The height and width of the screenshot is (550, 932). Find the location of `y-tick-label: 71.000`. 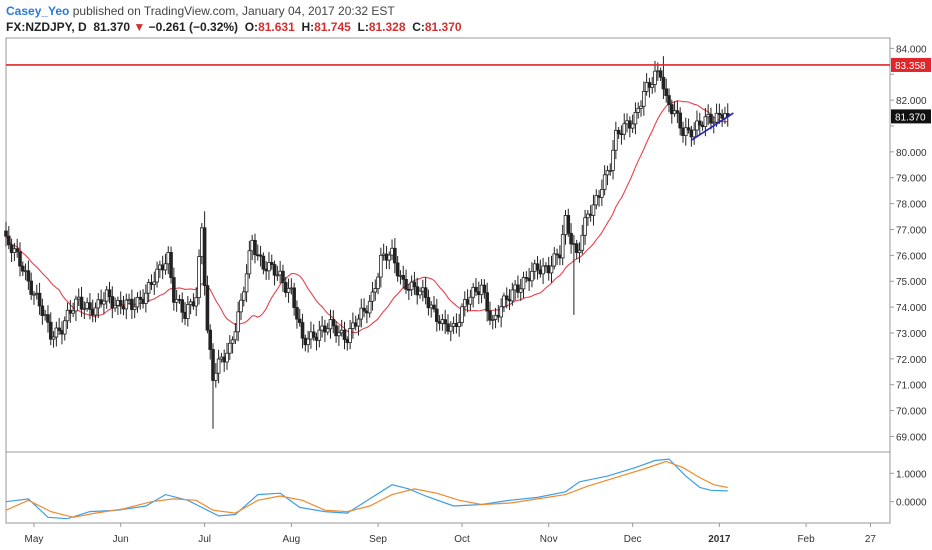

y-tick-label: 71.000 is located at coordinates (911, 386).